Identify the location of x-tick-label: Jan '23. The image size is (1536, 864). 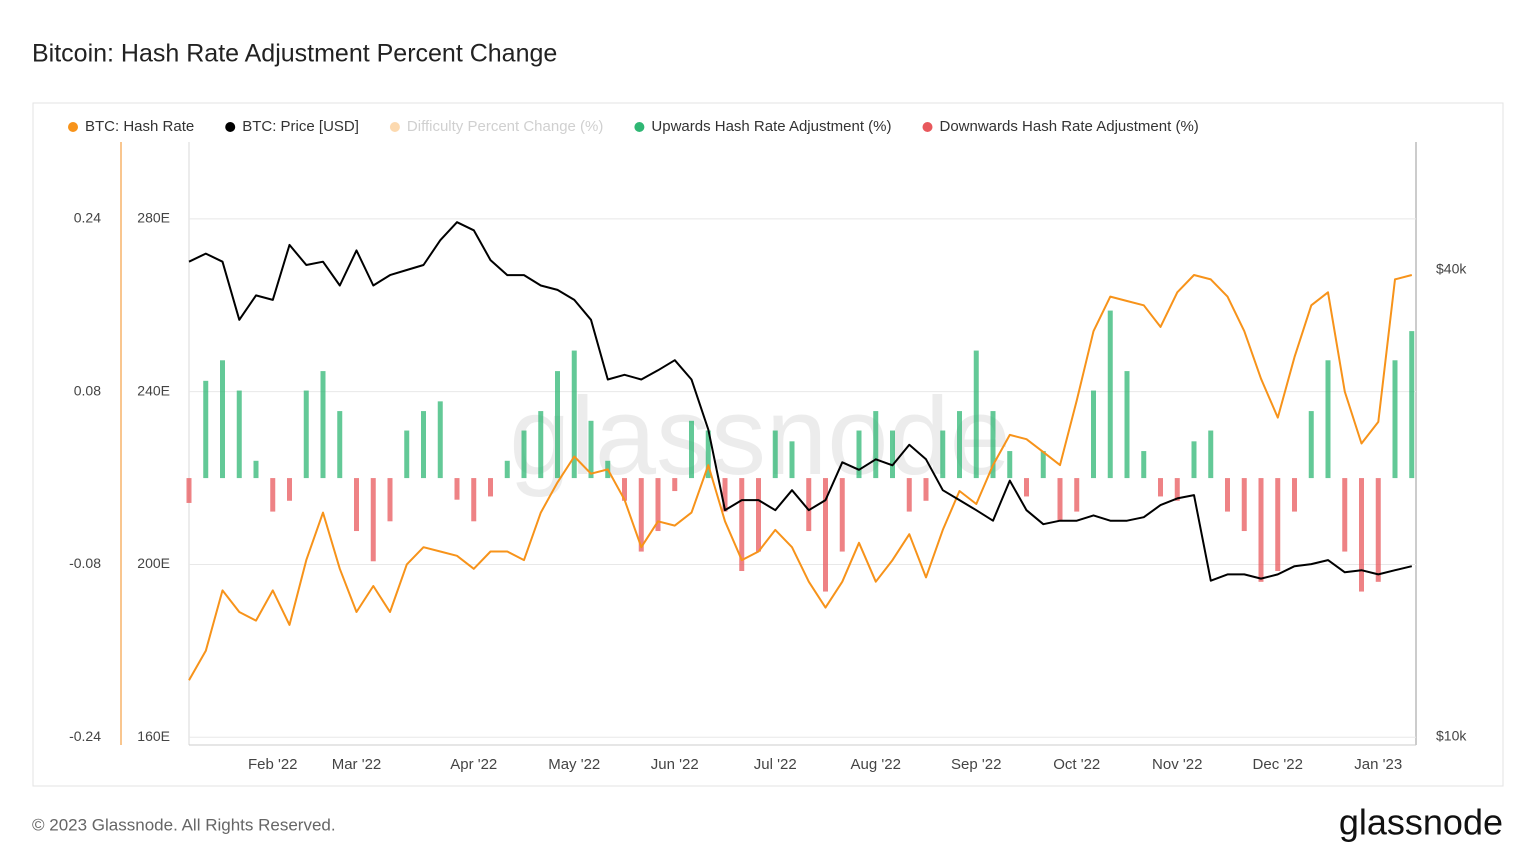
(1378, 764).